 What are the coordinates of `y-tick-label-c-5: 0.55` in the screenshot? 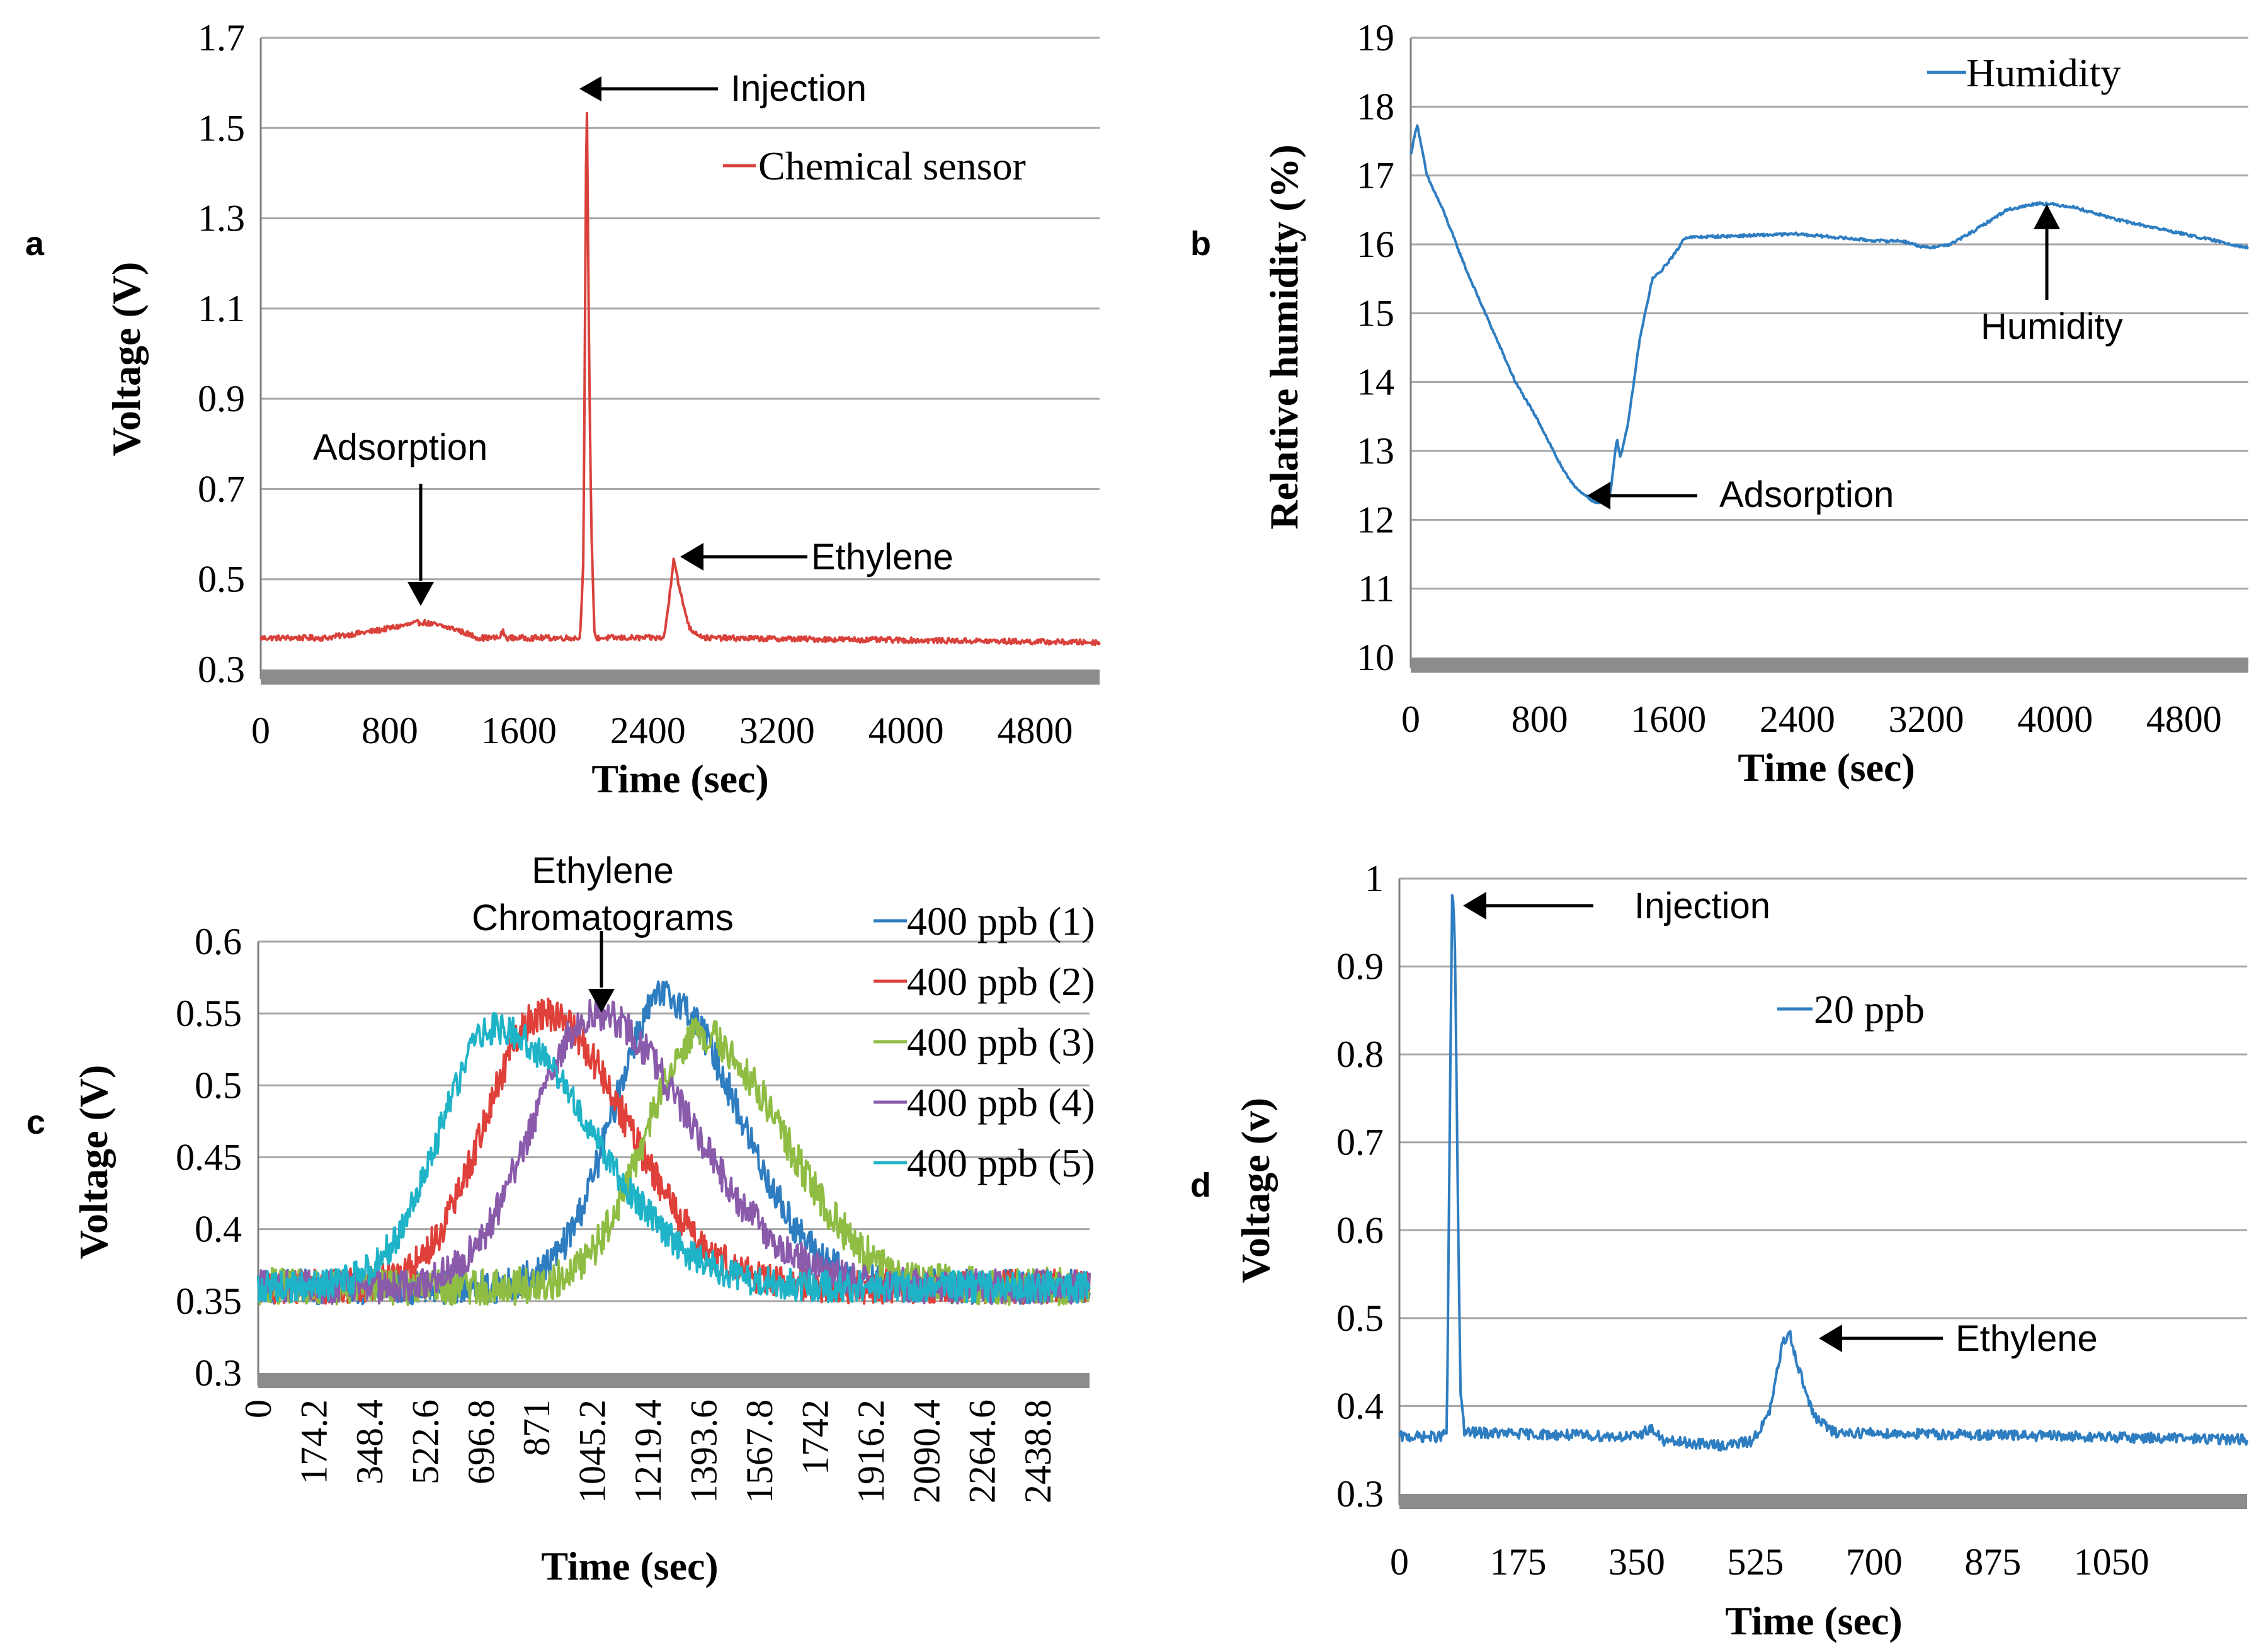 It's located at (209, 1014).